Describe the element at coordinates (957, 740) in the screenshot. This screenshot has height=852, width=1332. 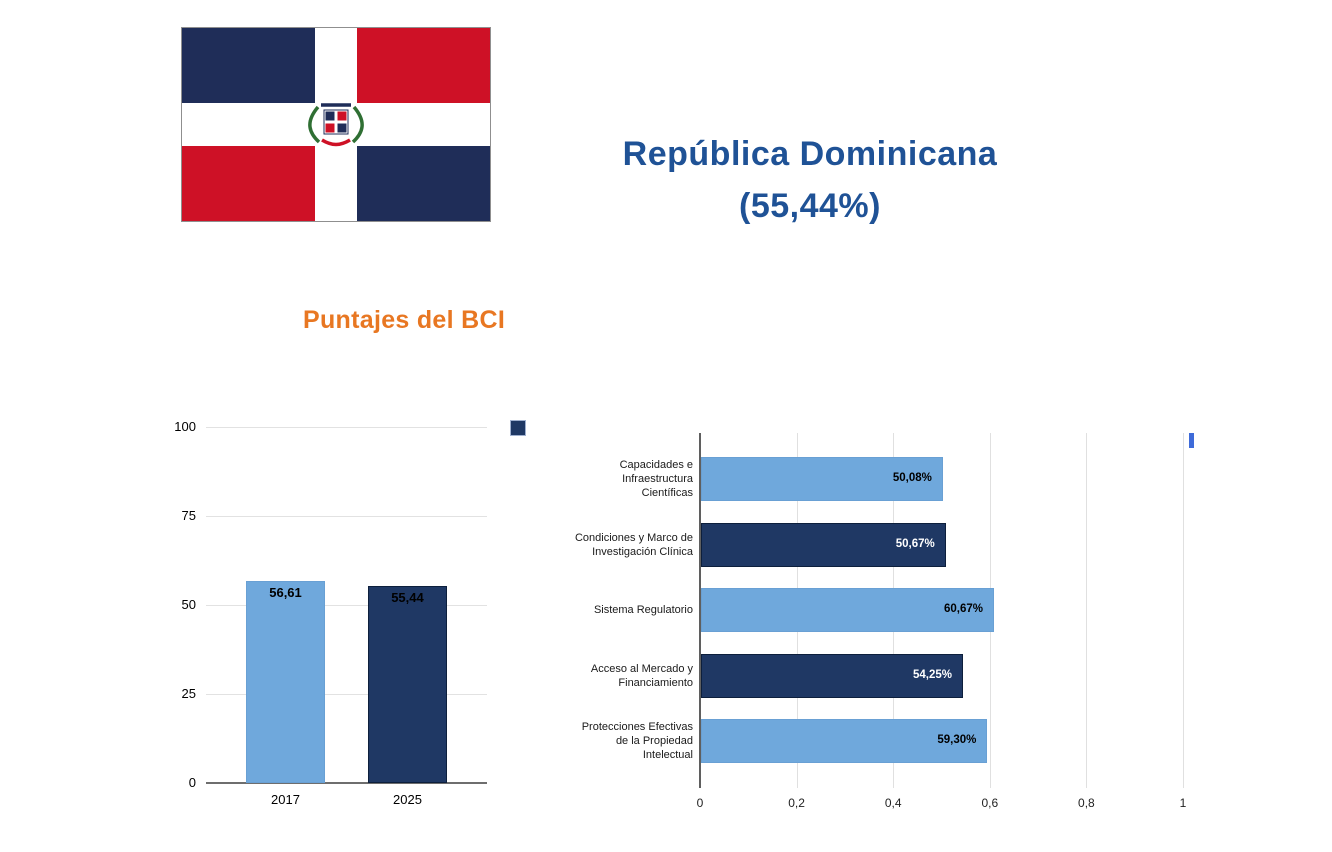
I see `bar-value-label: 59,30%` at that location.